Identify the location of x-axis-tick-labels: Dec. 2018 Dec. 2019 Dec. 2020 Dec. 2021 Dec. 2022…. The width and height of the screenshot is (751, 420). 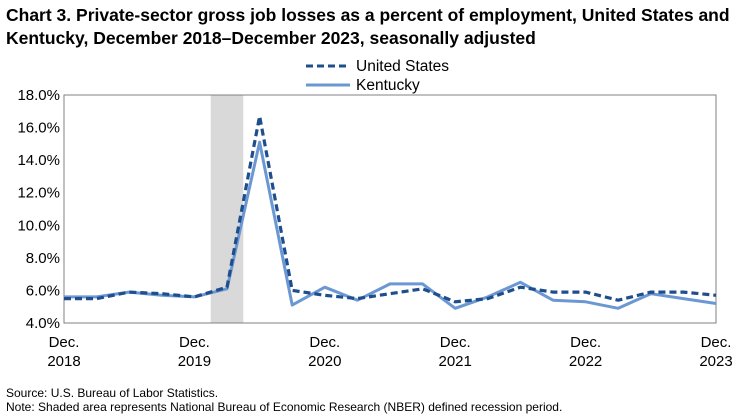
(389, 352).